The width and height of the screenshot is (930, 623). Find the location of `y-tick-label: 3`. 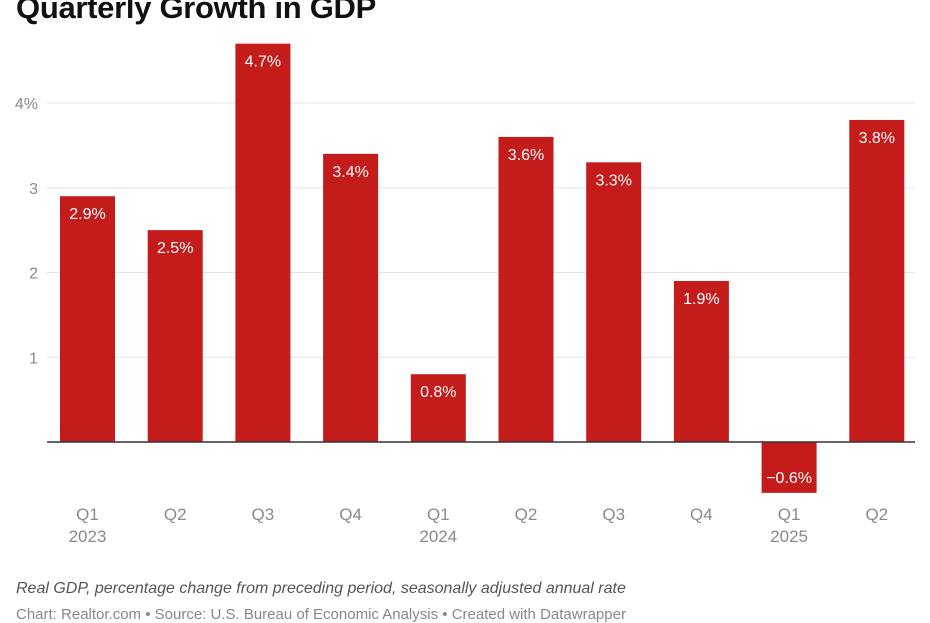

y-tick-label: 3 is located at coordinates (33, 189).